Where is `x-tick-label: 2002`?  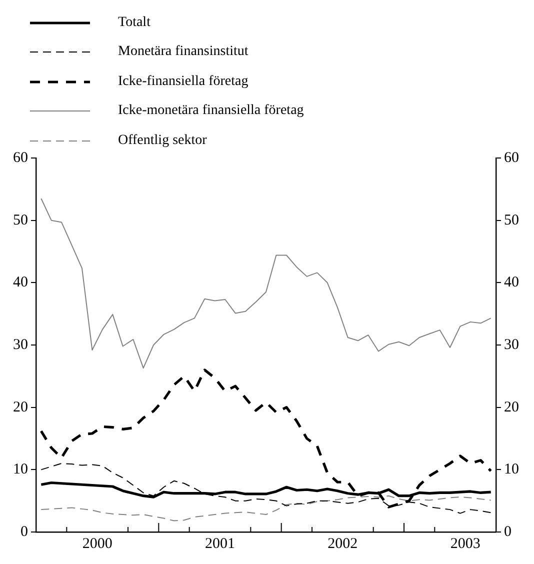
x-tick-label: 2002 is located at coordinates (343, 544).